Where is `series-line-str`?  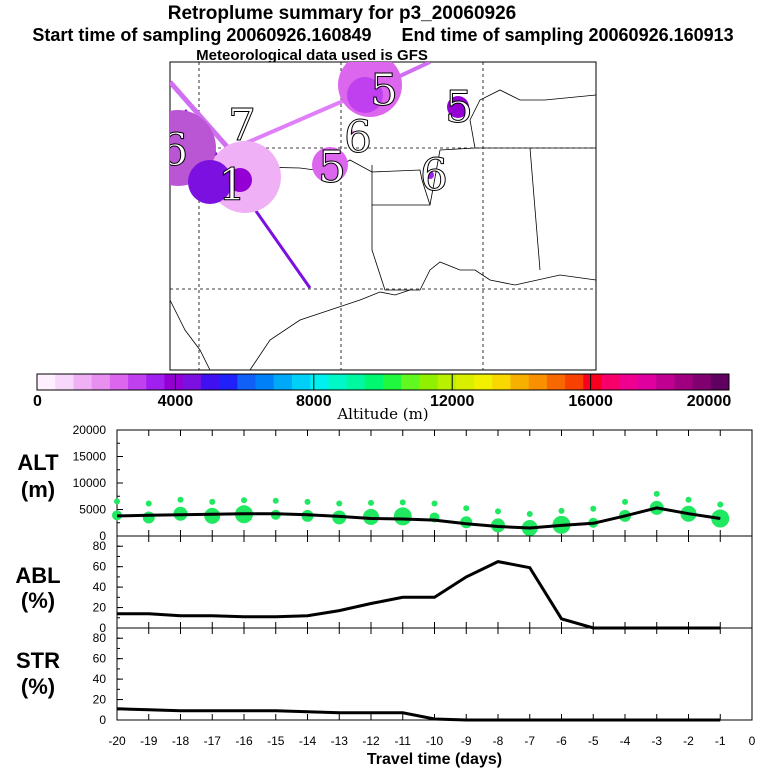 series-line-str is located at coordinates (418, 714).